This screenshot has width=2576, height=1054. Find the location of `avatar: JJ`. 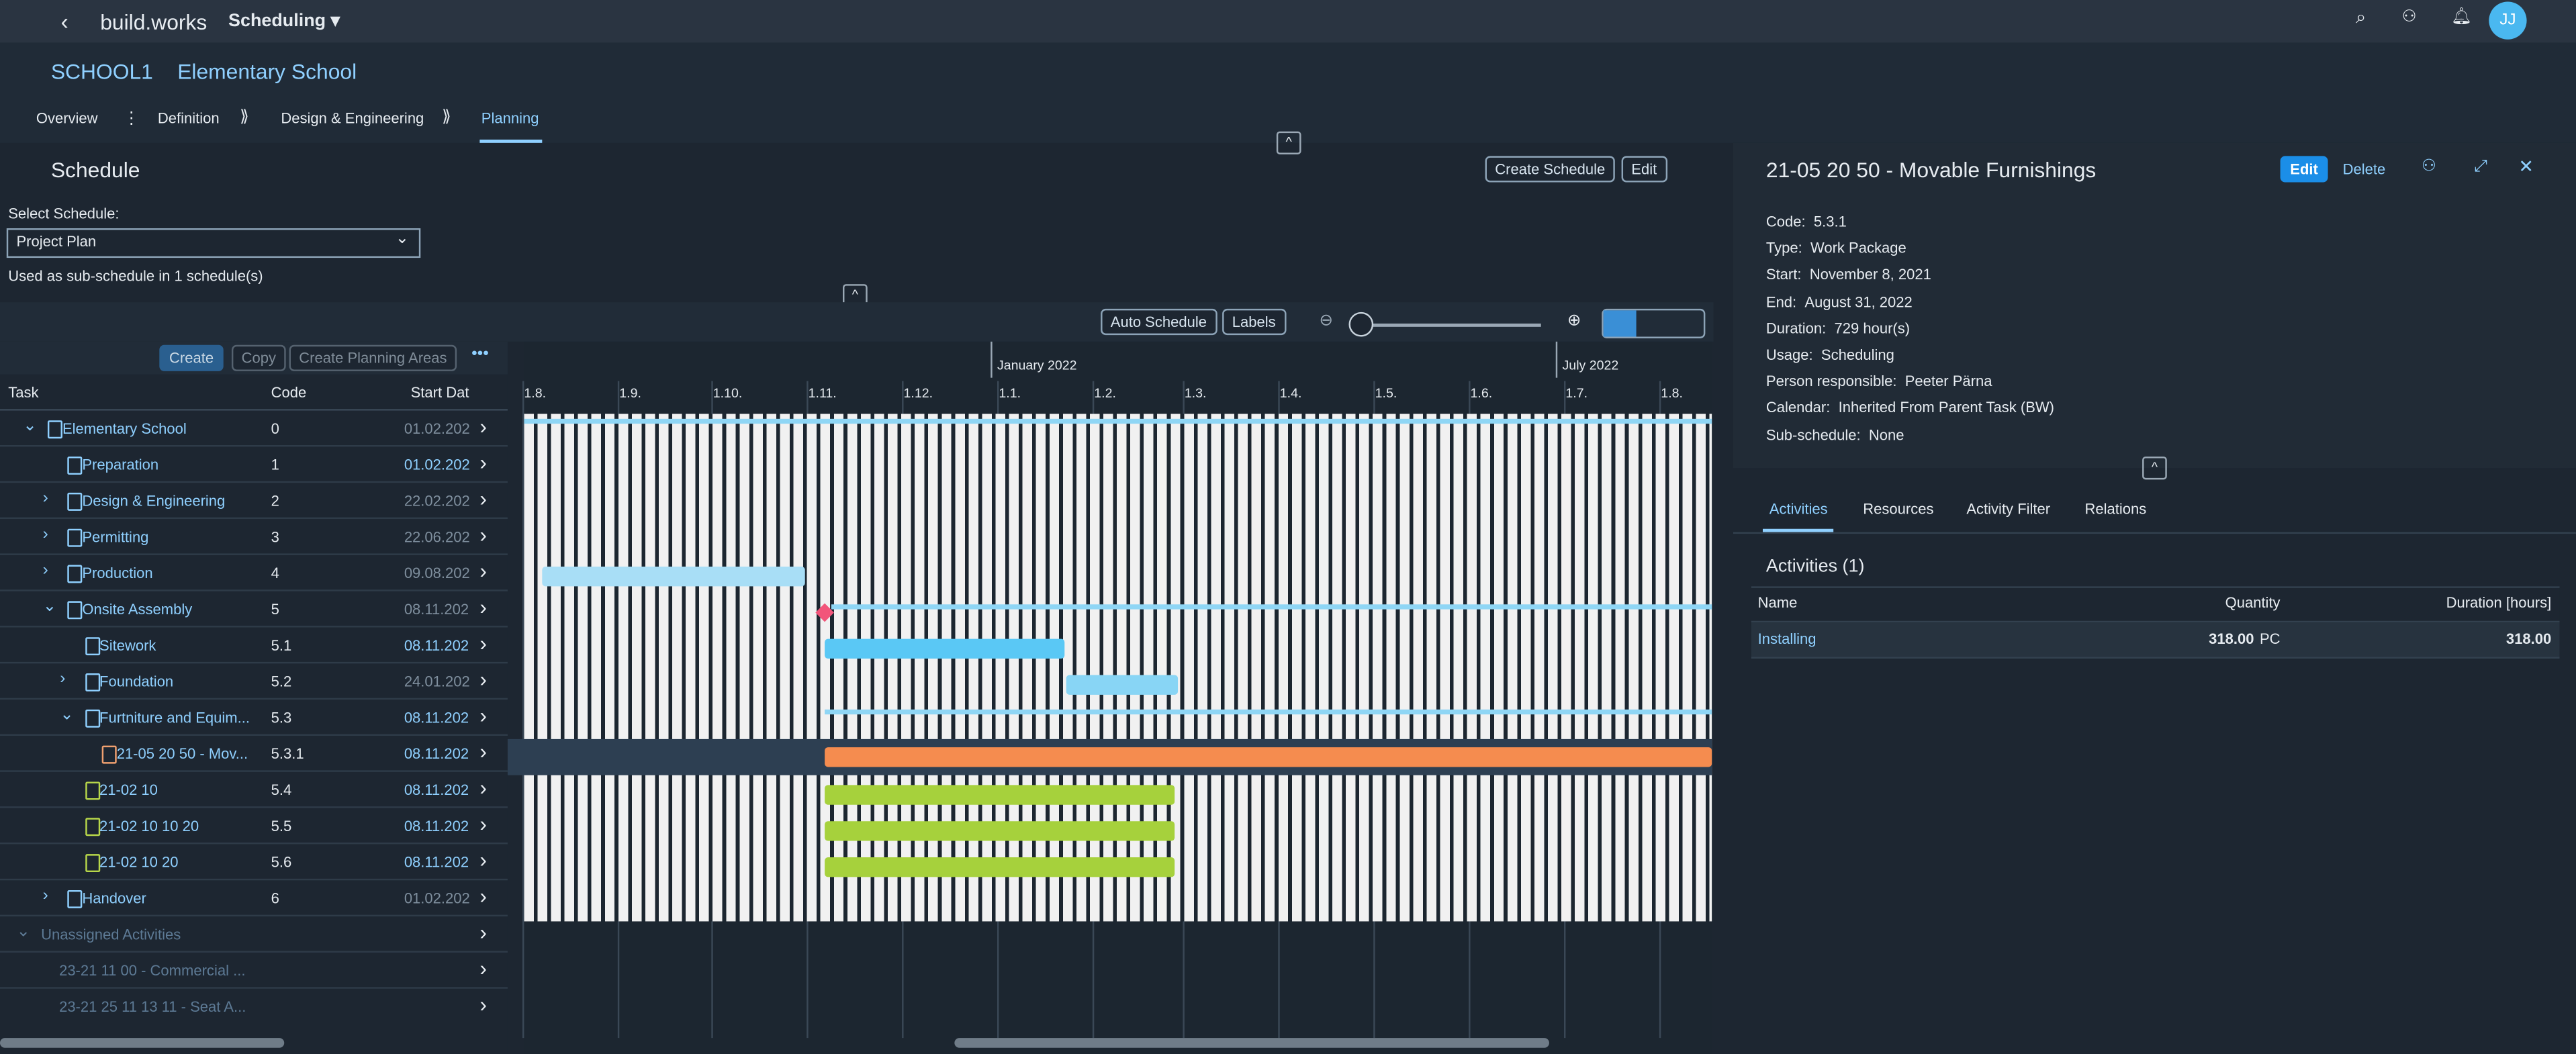

avatar: JJ is located at coordinates (2508, 20).